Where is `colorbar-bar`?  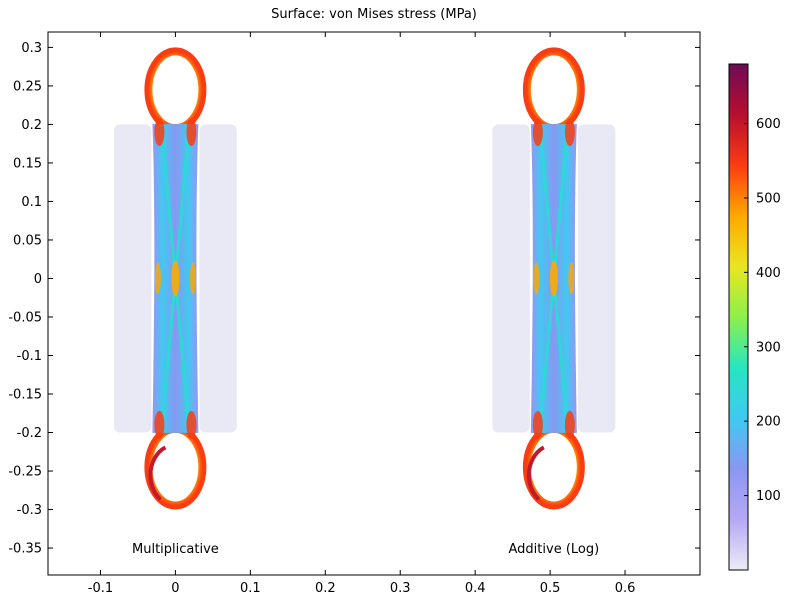
colorbar-bar is located at coordinates (738, 317).